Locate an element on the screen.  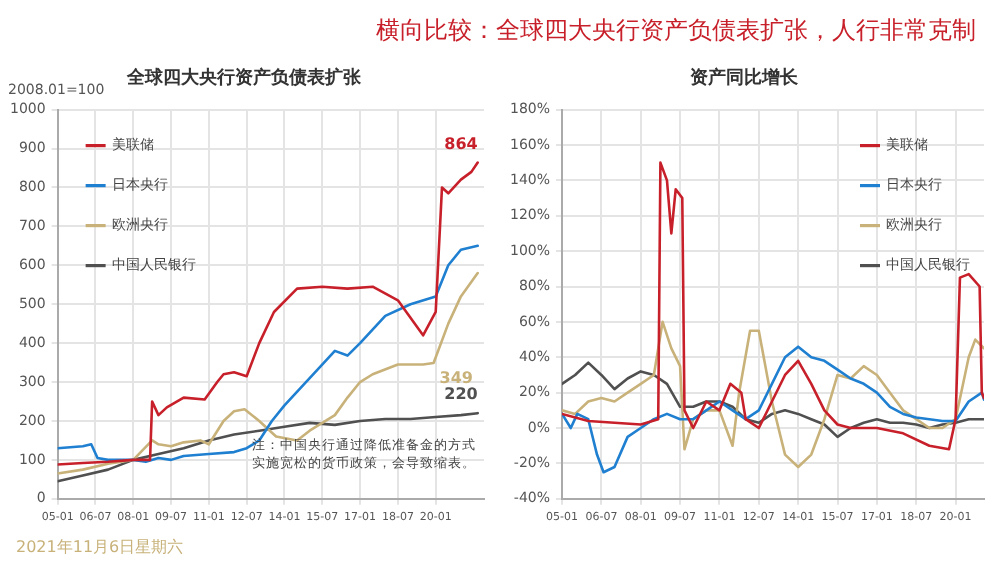
text: 横向比较：全球四大央行资产负债表扩张，人行非常克制 is located at coordinates (676, 31).